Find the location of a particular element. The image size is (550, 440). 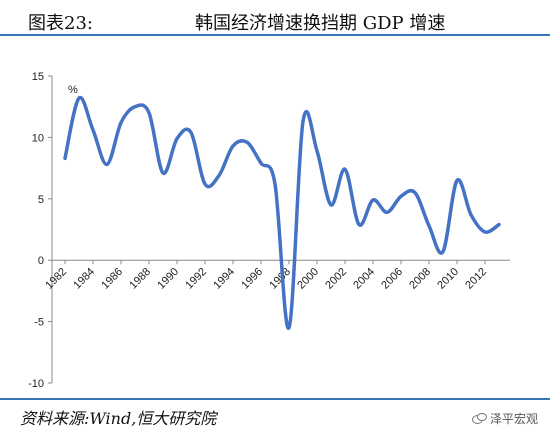

x-tick-label: 1986 is located at coordinates (112, 279).